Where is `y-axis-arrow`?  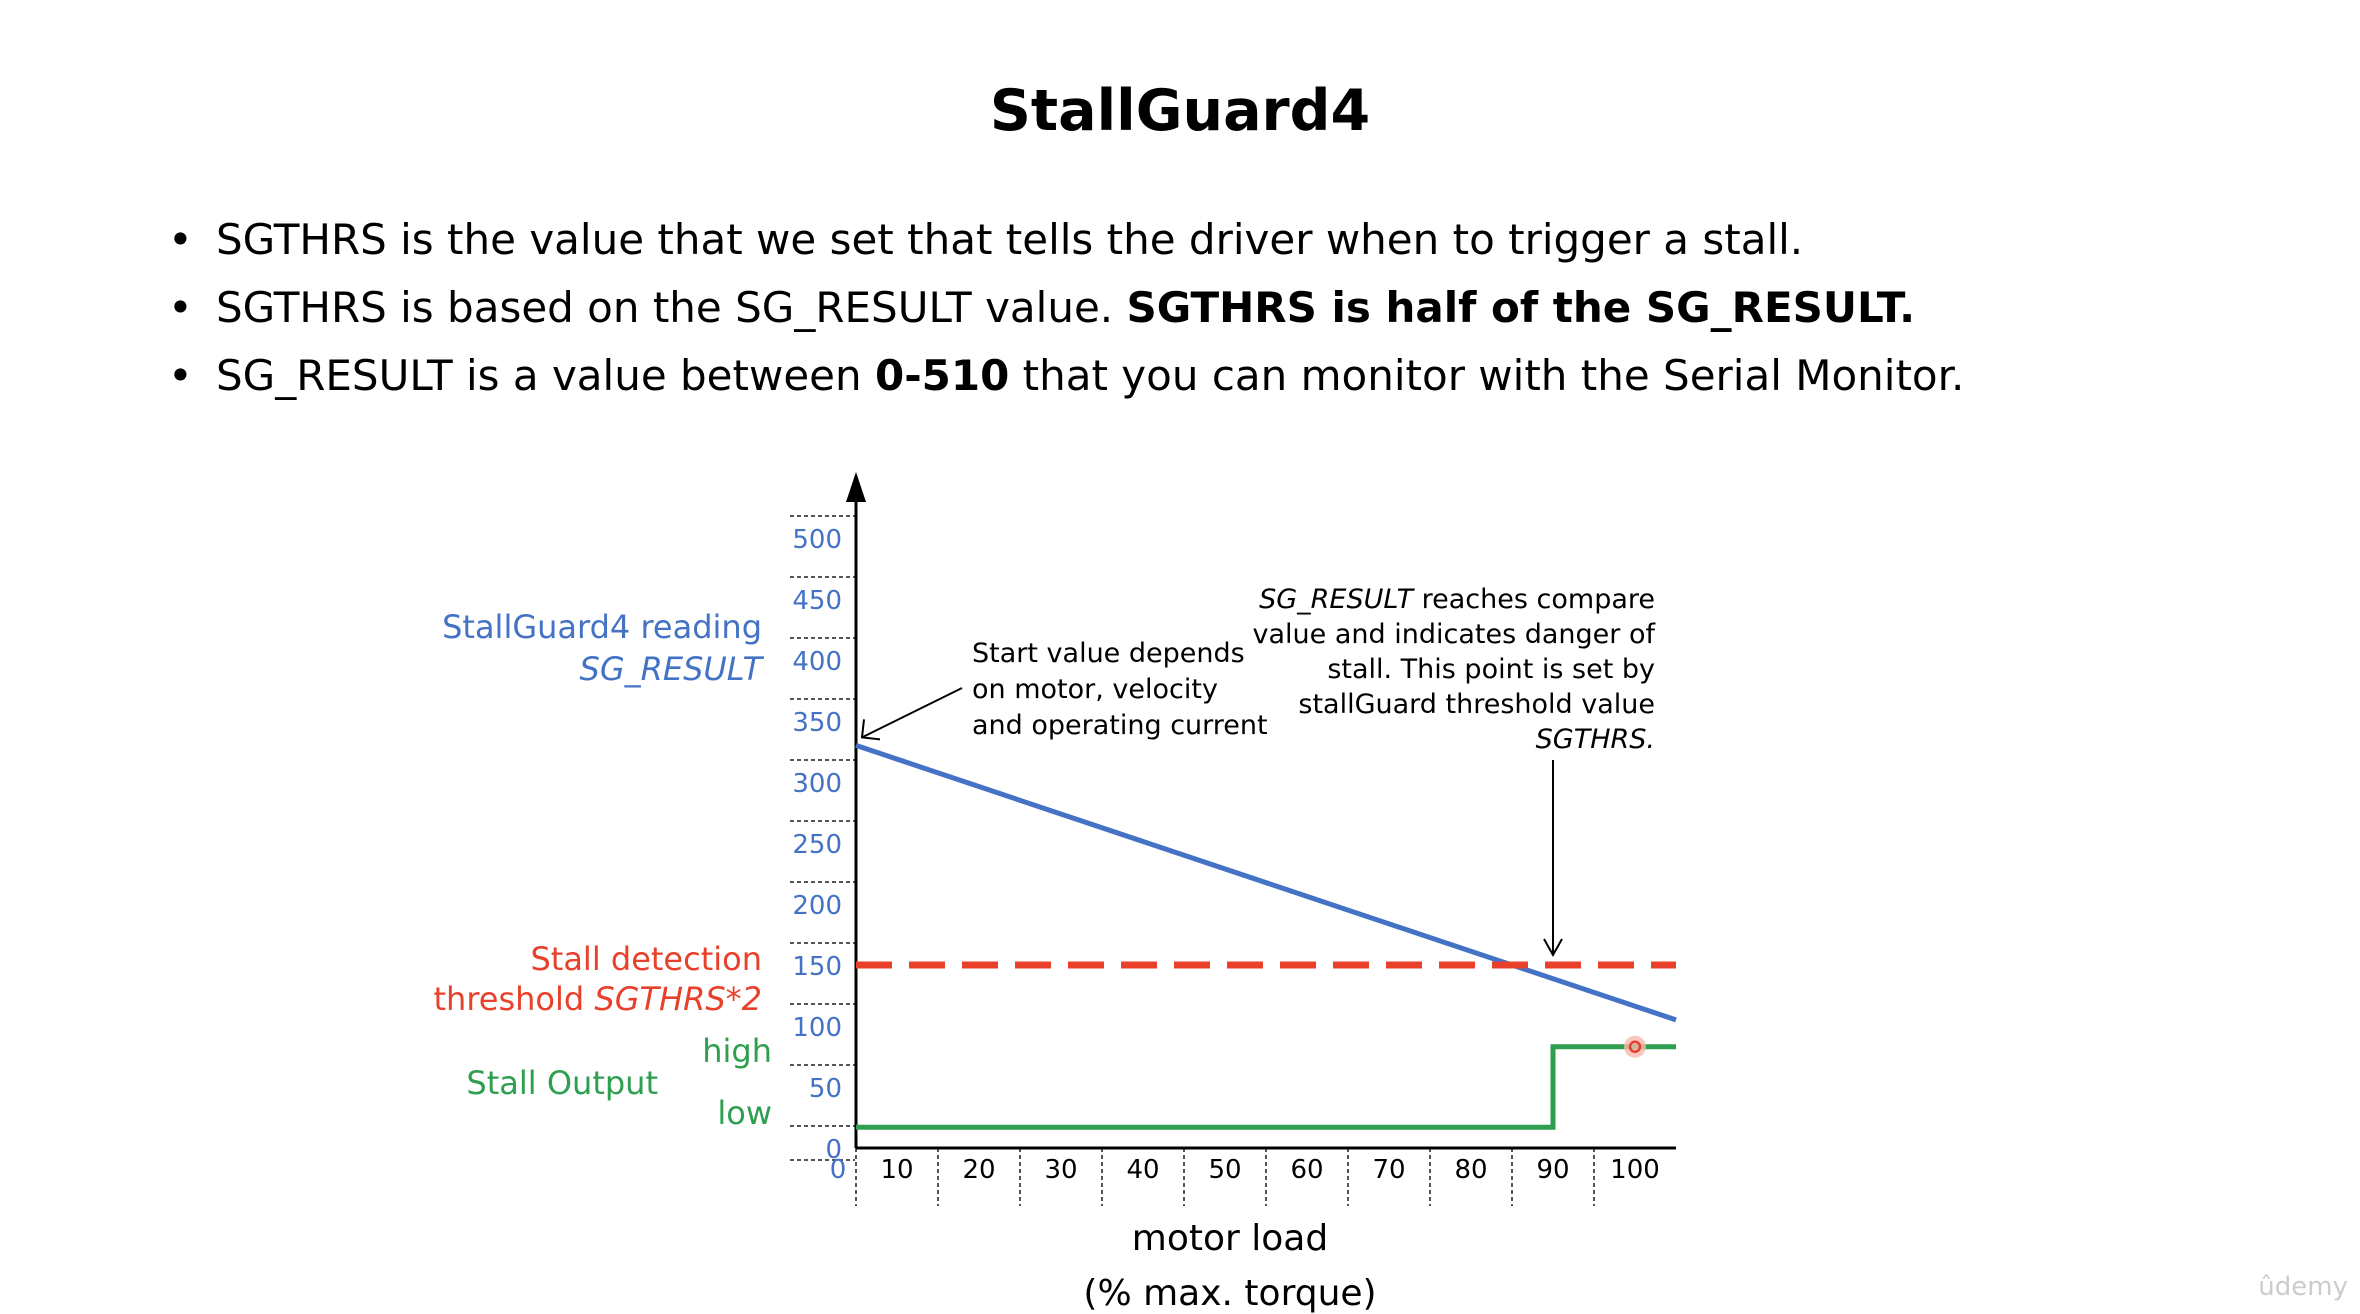
y-axis-arrow is located at coordinates (856, 487).